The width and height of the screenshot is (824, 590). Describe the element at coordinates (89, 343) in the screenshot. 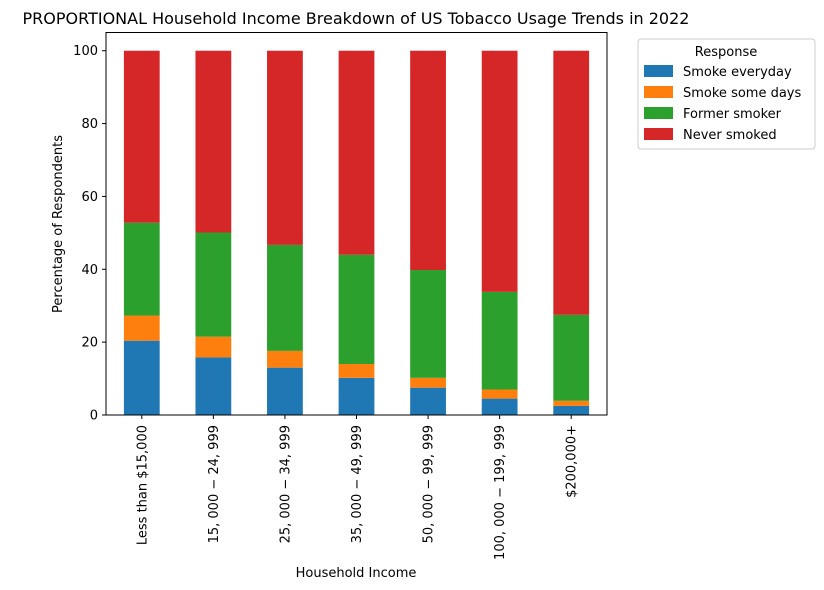

I see `y-tick-label: 20` at that location.